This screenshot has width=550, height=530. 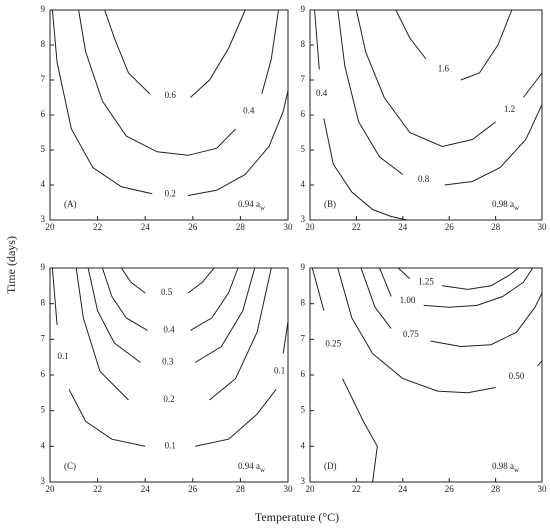 What do you see at coordinates (70, 466) in the screenshot?
I see `panel-label: (C)` at bounding box center [70, 466].